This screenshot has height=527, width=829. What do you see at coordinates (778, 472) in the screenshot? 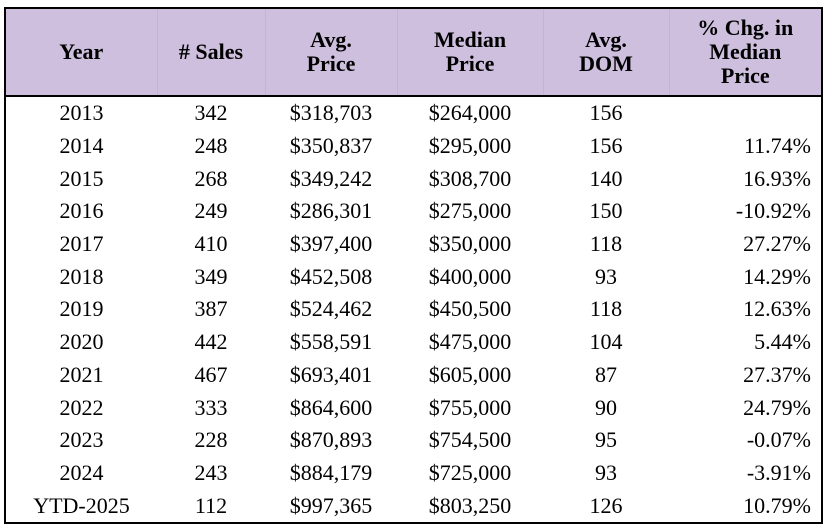
I see `cell-pct-chg: -3.91%` at bounding box center [778, 472].